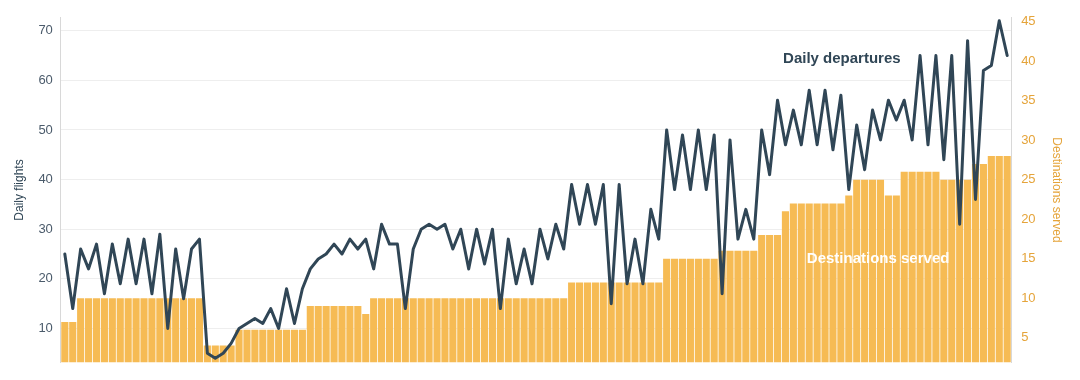 This screenshot has height=380, width=1080. What do you see at coordinates (45, 79) in the screenshot?
I see `y-tick-label: 60` at bounding box center [45, 79].